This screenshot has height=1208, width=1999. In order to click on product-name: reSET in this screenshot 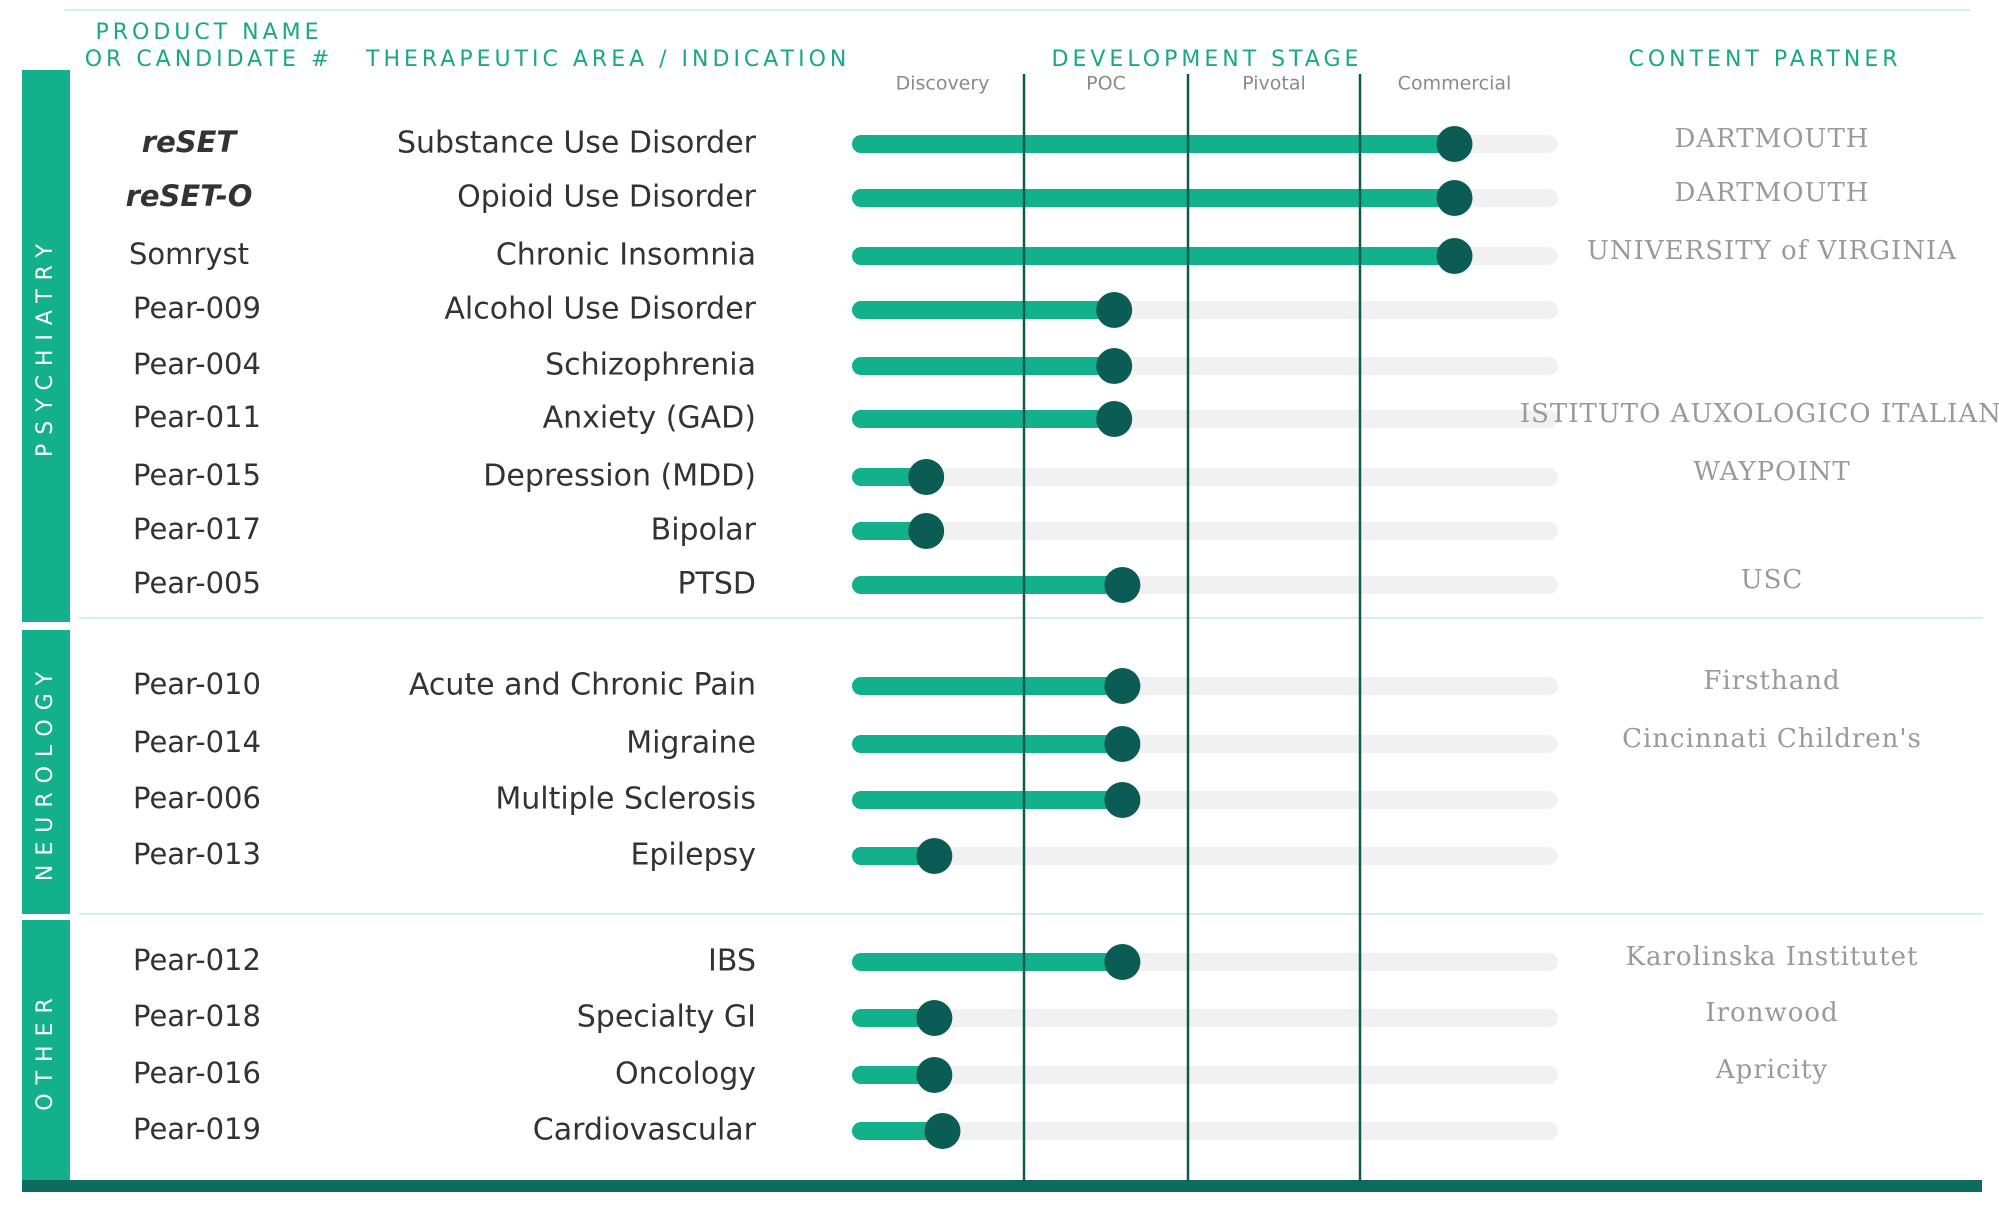, I will do `click(190, 142)`.